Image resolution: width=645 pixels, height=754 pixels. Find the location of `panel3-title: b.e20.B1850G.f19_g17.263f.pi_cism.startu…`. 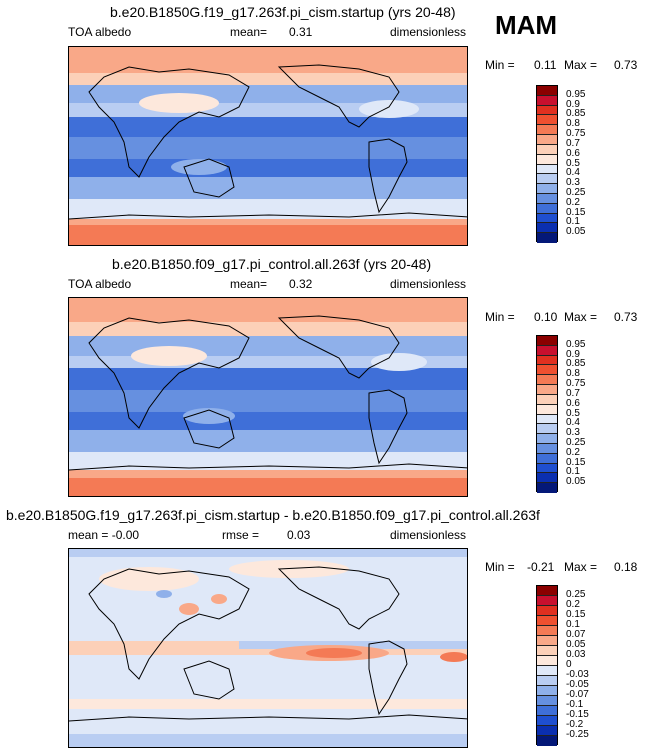

panel3-title: b.e20.B1850G.f19_g17.263f.pi_cism.startu… is located at coordinates (273, 515).